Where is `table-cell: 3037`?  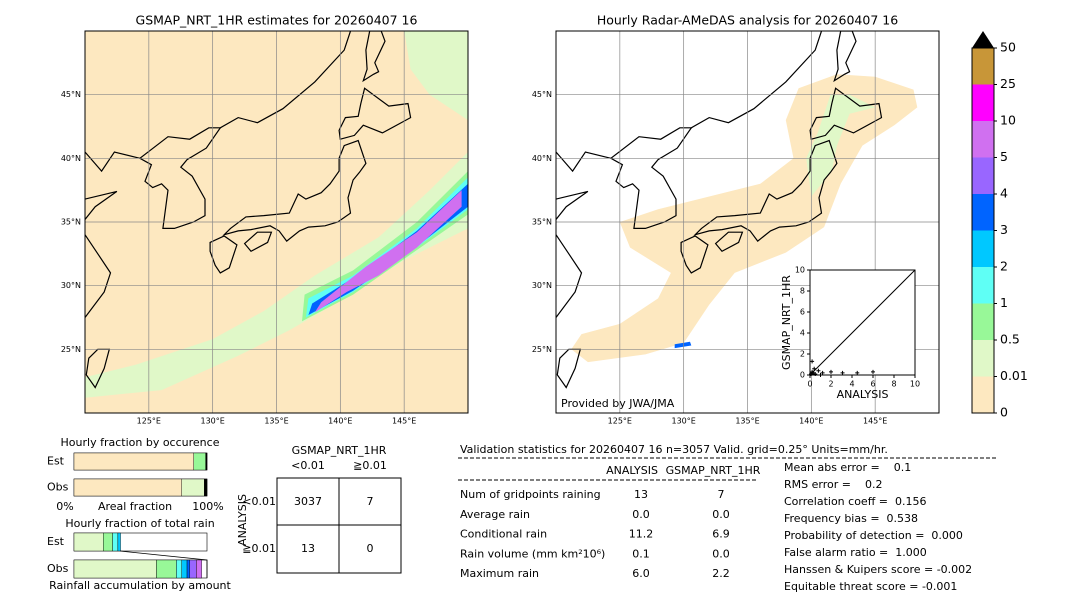
table-cell: 3037 is located at coordinates (308, 501).